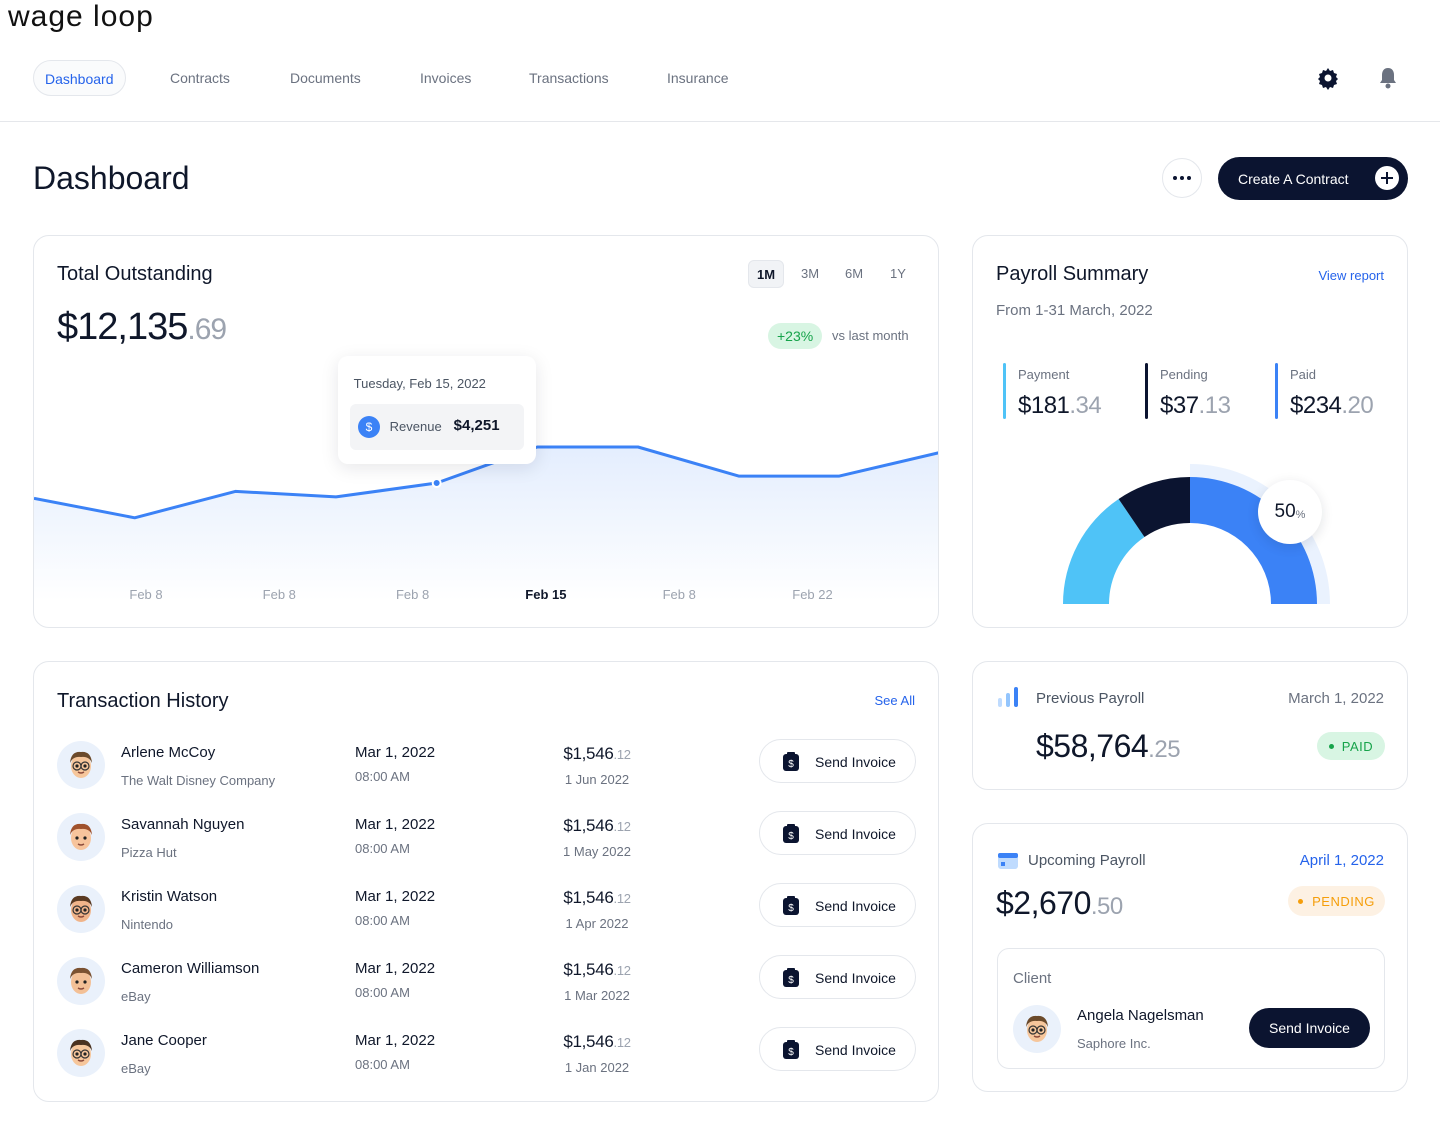 Image resolution: width=1440 pixels, height=1134 pixels. What do you see at coordinates (1196, 534) in the screenshot?
I see `payroll-gauge` at bounding box center [1196, 534].